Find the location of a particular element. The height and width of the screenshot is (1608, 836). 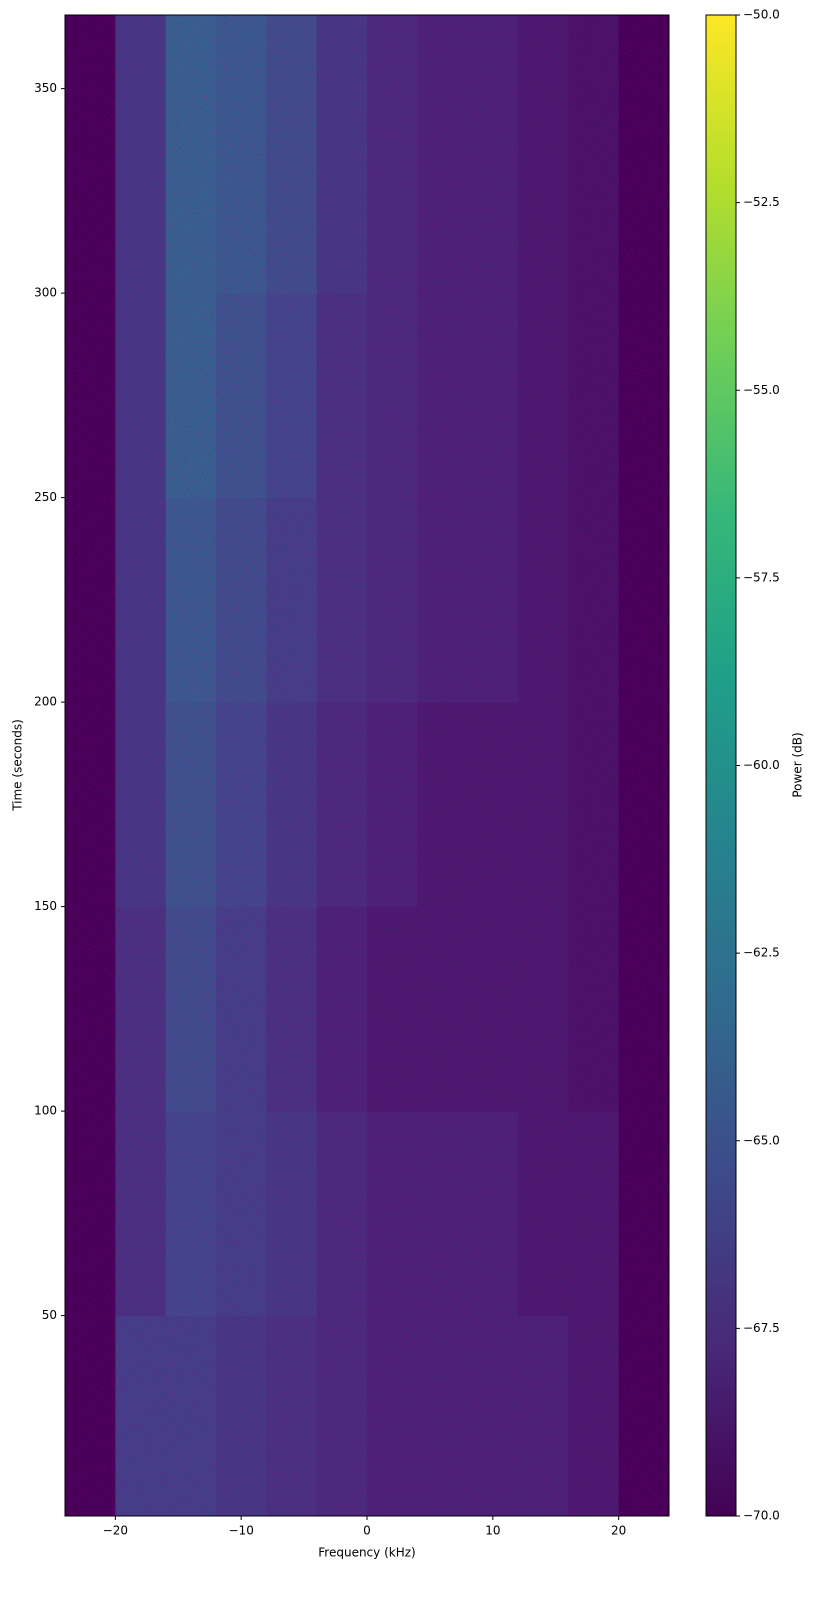

y-tick-label: 200 is located at coordinates (45, 702).